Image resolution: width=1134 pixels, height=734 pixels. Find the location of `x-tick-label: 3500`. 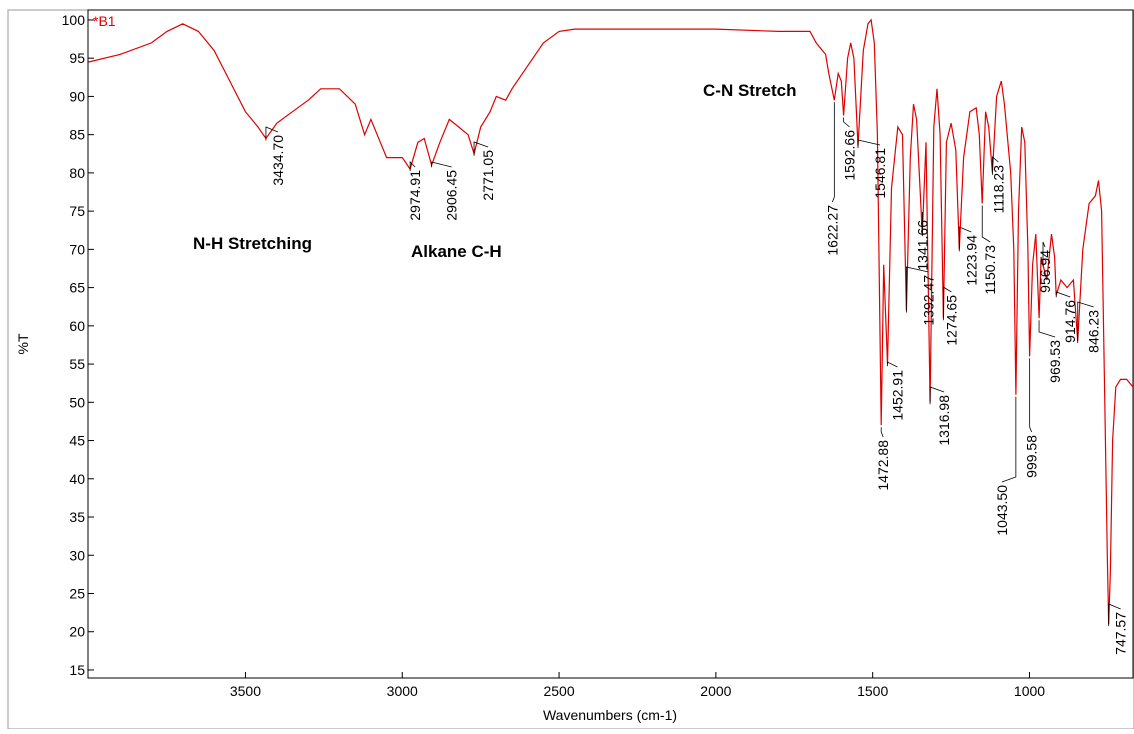

x-tick-label: 3500 is located at coordinates (245, 691).